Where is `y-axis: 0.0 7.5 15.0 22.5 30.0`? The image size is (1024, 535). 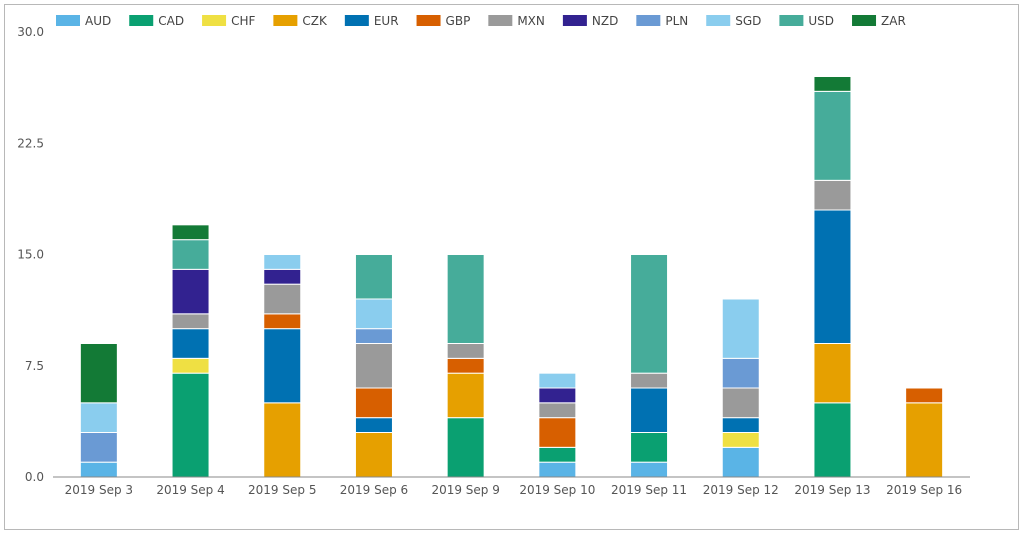 y-axis: 0.0 7.5 15.0 22.5 30.0 is located at coordinates (30, 254).